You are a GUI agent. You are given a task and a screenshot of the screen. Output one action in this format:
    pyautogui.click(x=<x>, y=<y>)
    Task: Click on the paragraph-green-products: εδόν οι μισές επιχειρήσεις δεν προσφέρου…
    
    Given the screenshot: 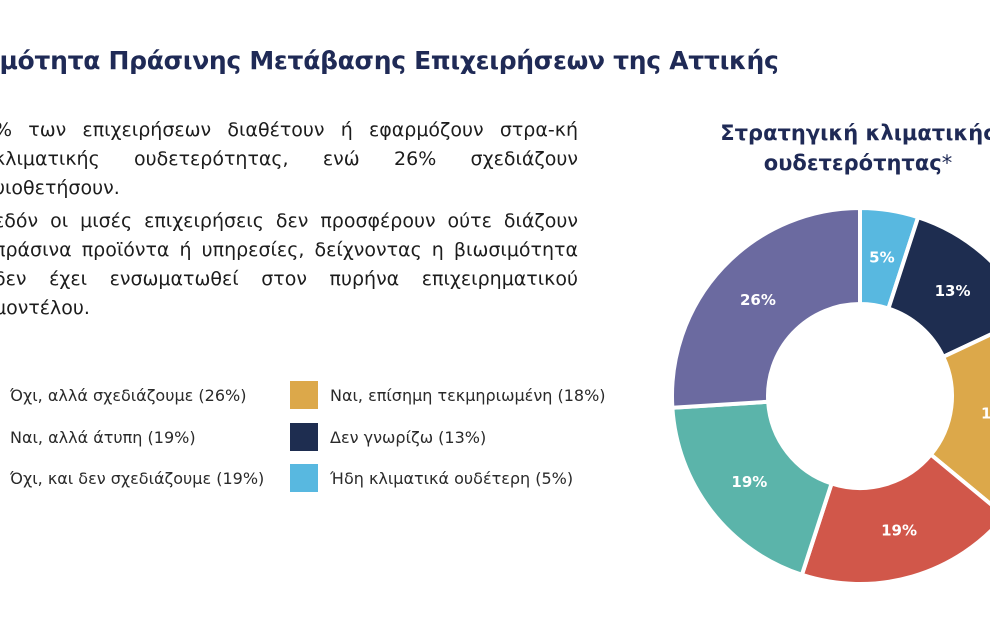 What is the action you would take?
    pyautogui.click(x=289, y=264)
    